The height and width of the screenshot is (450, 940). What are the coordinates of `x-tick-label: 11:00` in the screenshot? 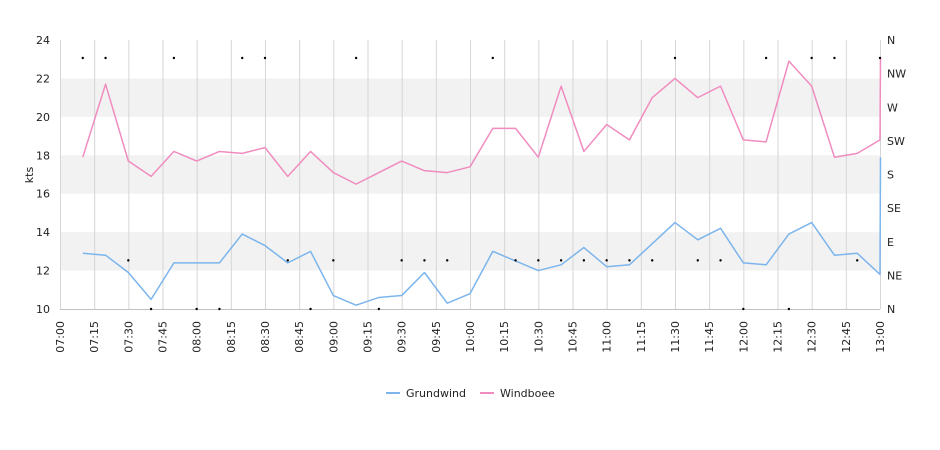 It's located at (607, 337).